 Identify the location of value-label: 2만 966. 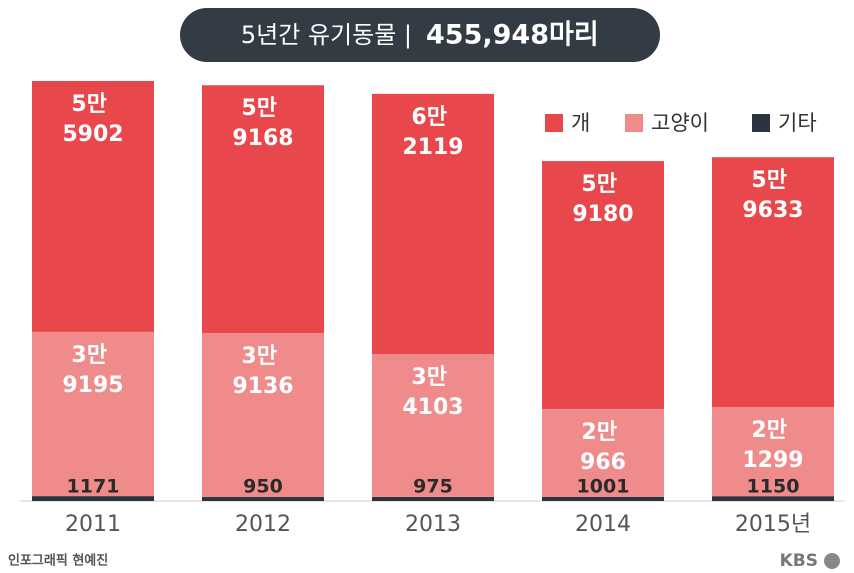
(603, 447).